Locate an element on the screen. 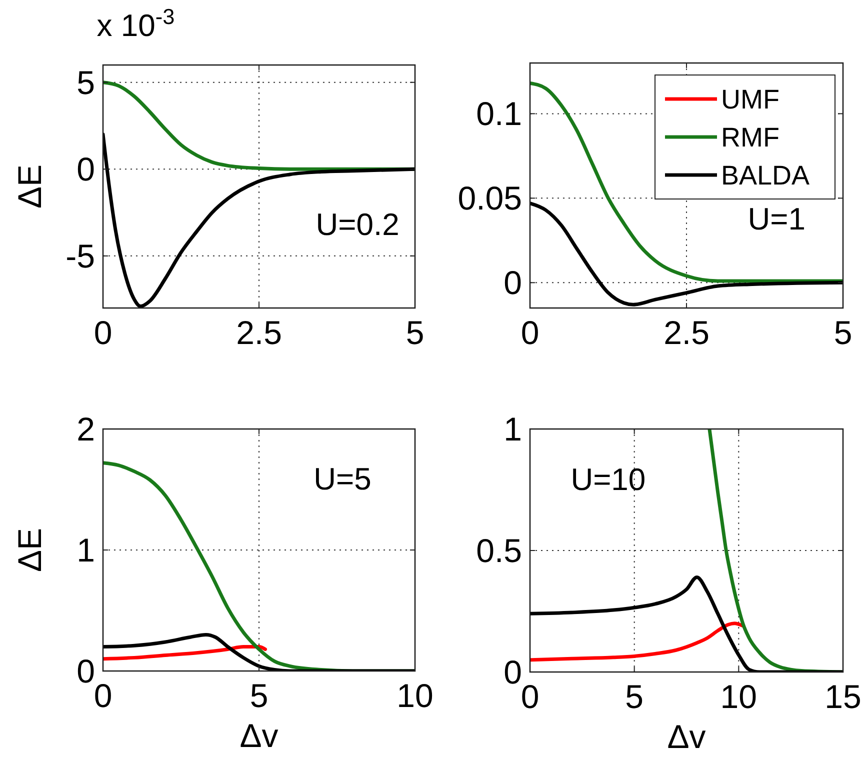  y-tick-label: 0.1 is located at coordinates (499, 113).